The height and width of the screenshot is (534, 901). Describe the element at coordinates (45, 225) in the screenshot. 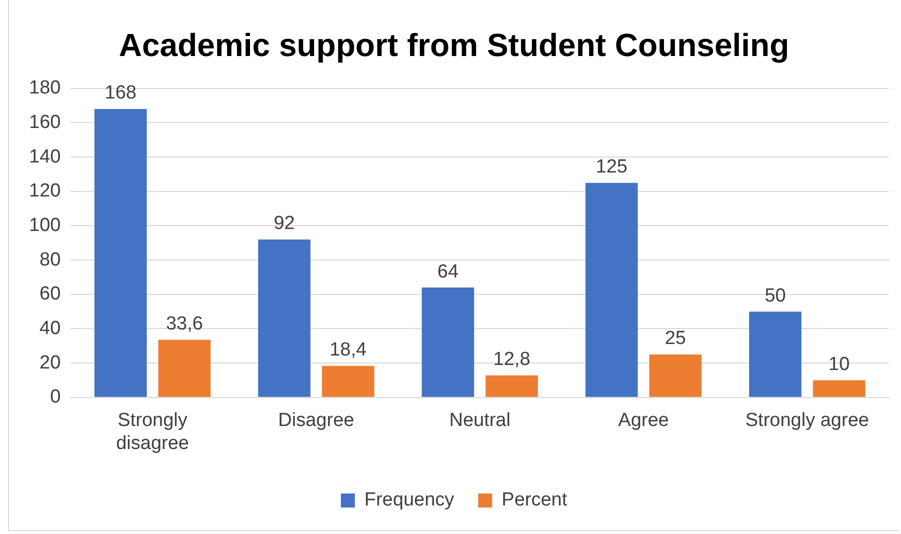

I see `y-tick-label: 100` at that location.